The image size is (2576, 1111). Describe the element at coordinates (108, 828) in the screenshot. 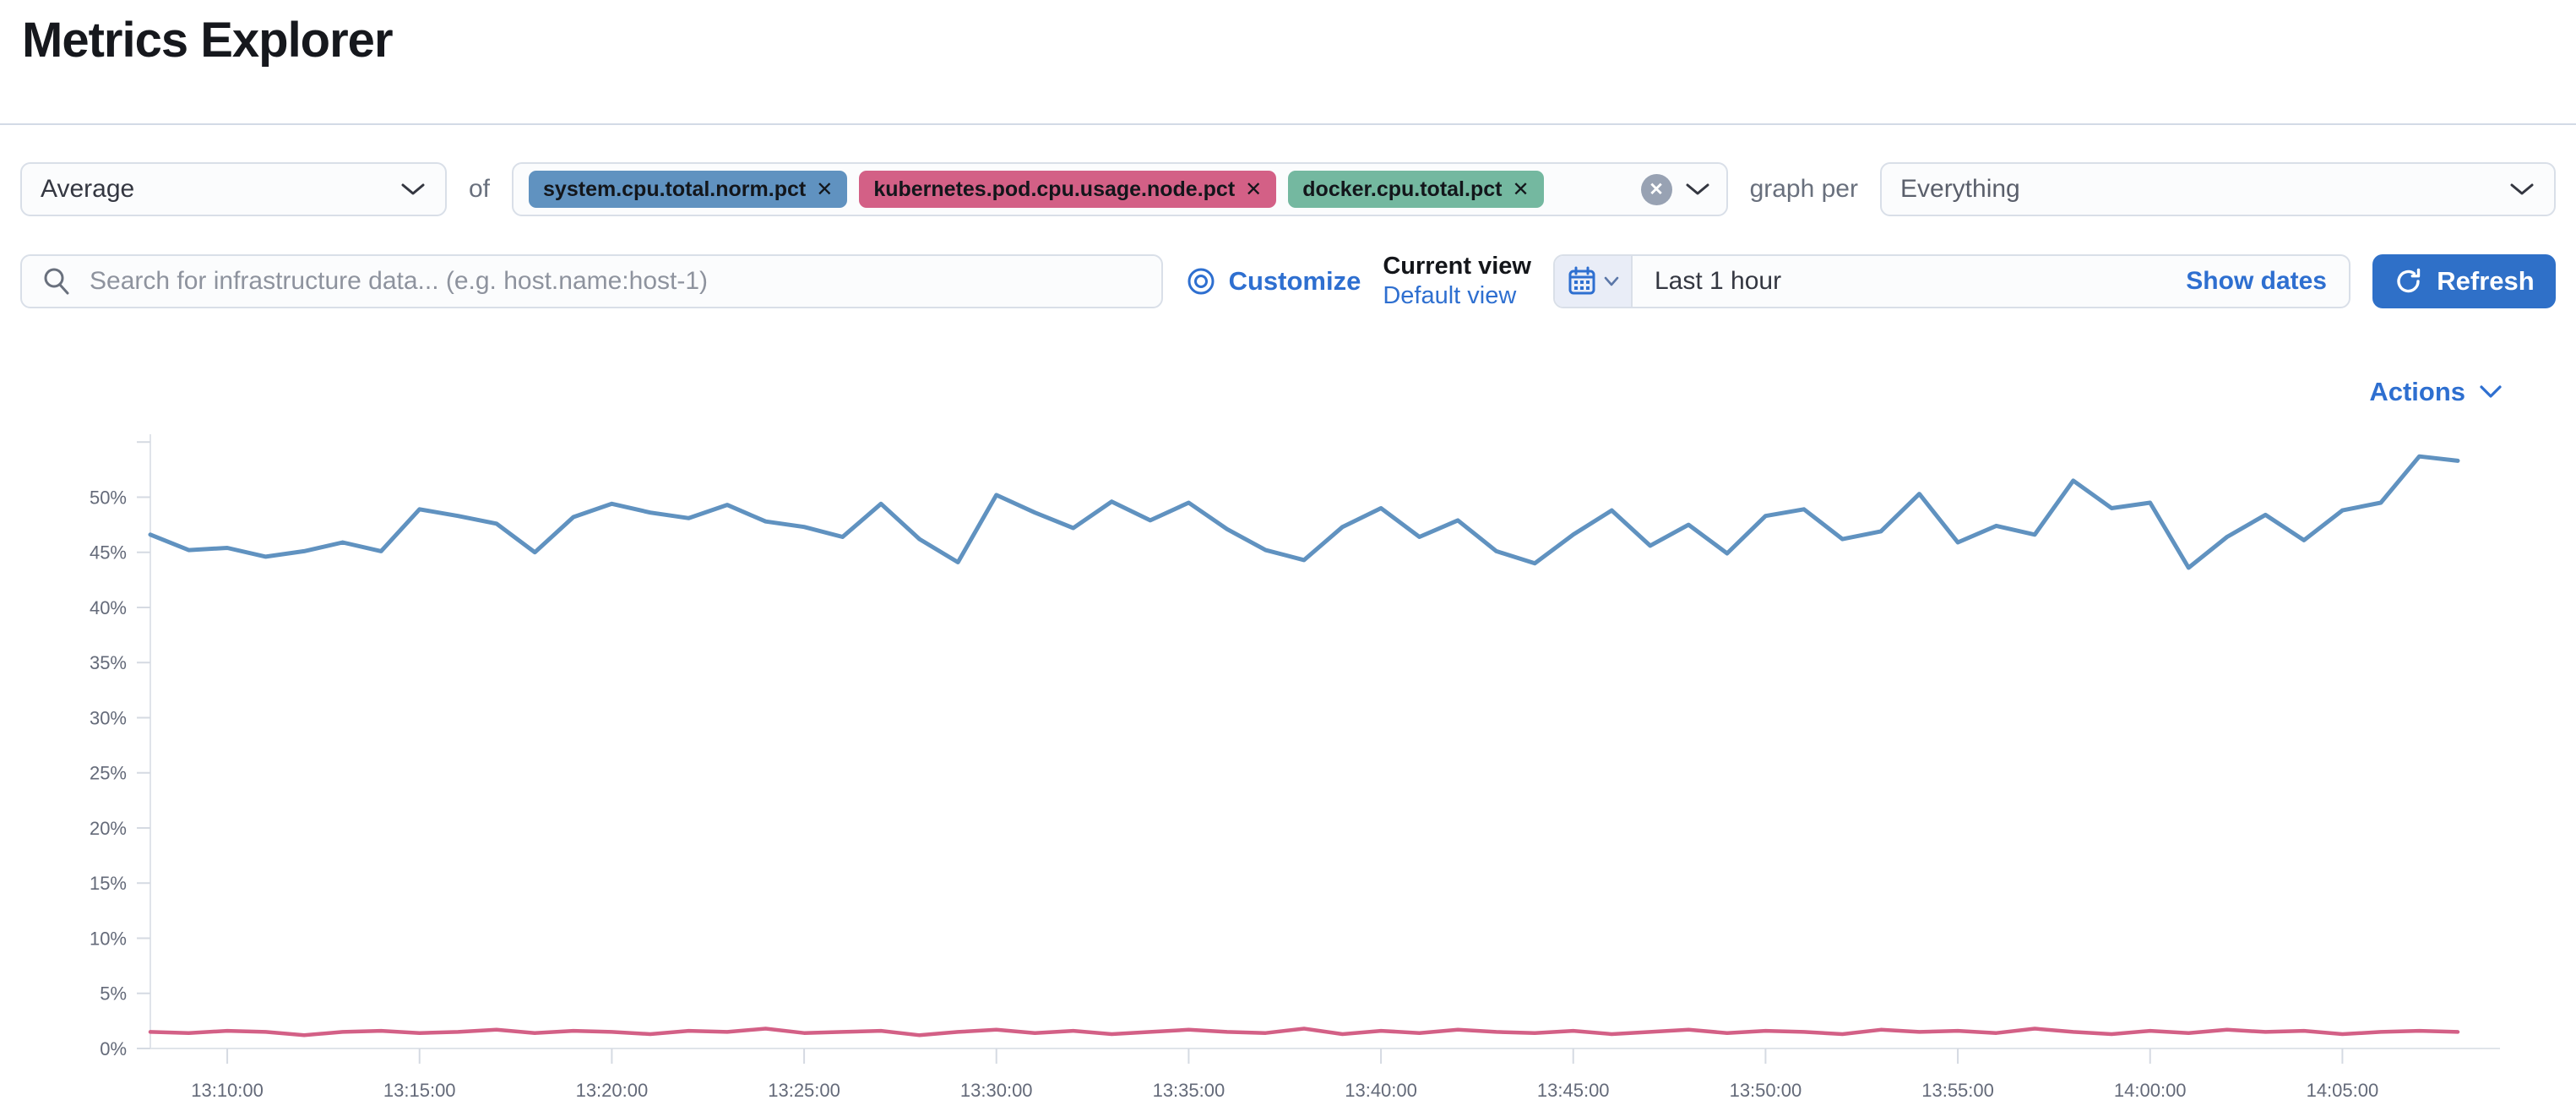

I see `svg-text: 20%` at that location.